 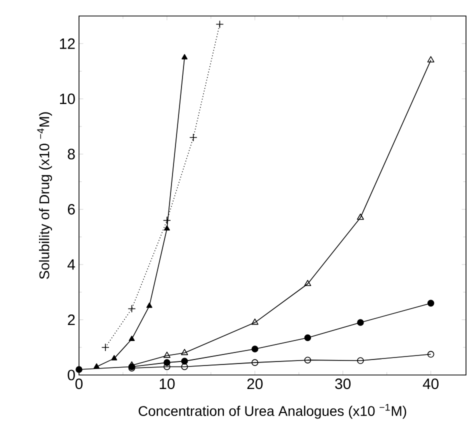 What do you see at coordinates (430, 384) in the screenshot?
I see `x-tick-label: 40` at bounding box center [430, 384].